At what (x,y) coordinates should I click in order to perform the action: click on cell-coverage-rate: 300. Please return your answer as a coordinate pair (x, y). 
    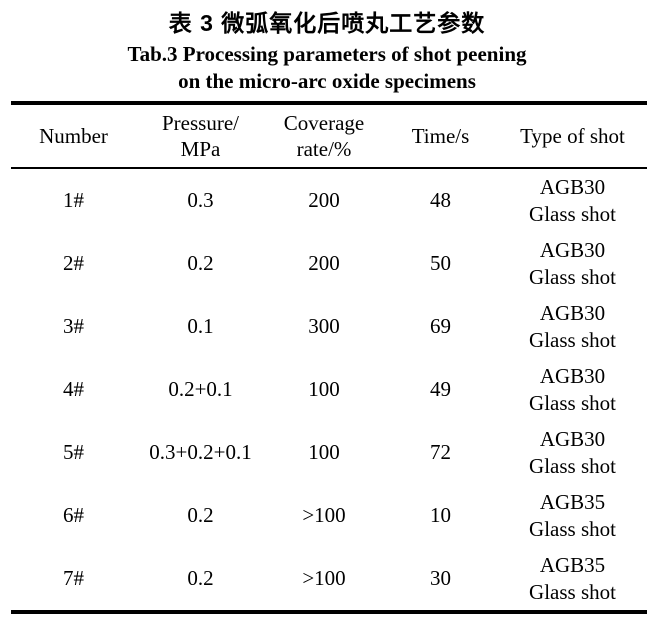
    Looking at the image, I should click on (324, 326).